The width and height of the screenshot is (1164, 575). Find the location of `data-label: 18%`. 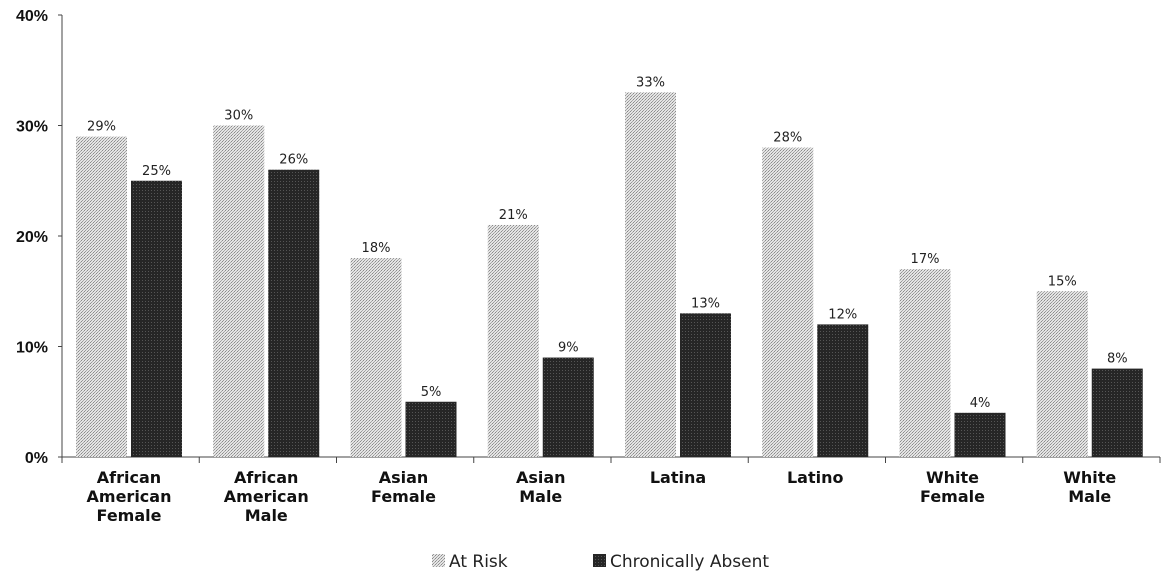

data-label: 18% is located at coordinates (376, 248).